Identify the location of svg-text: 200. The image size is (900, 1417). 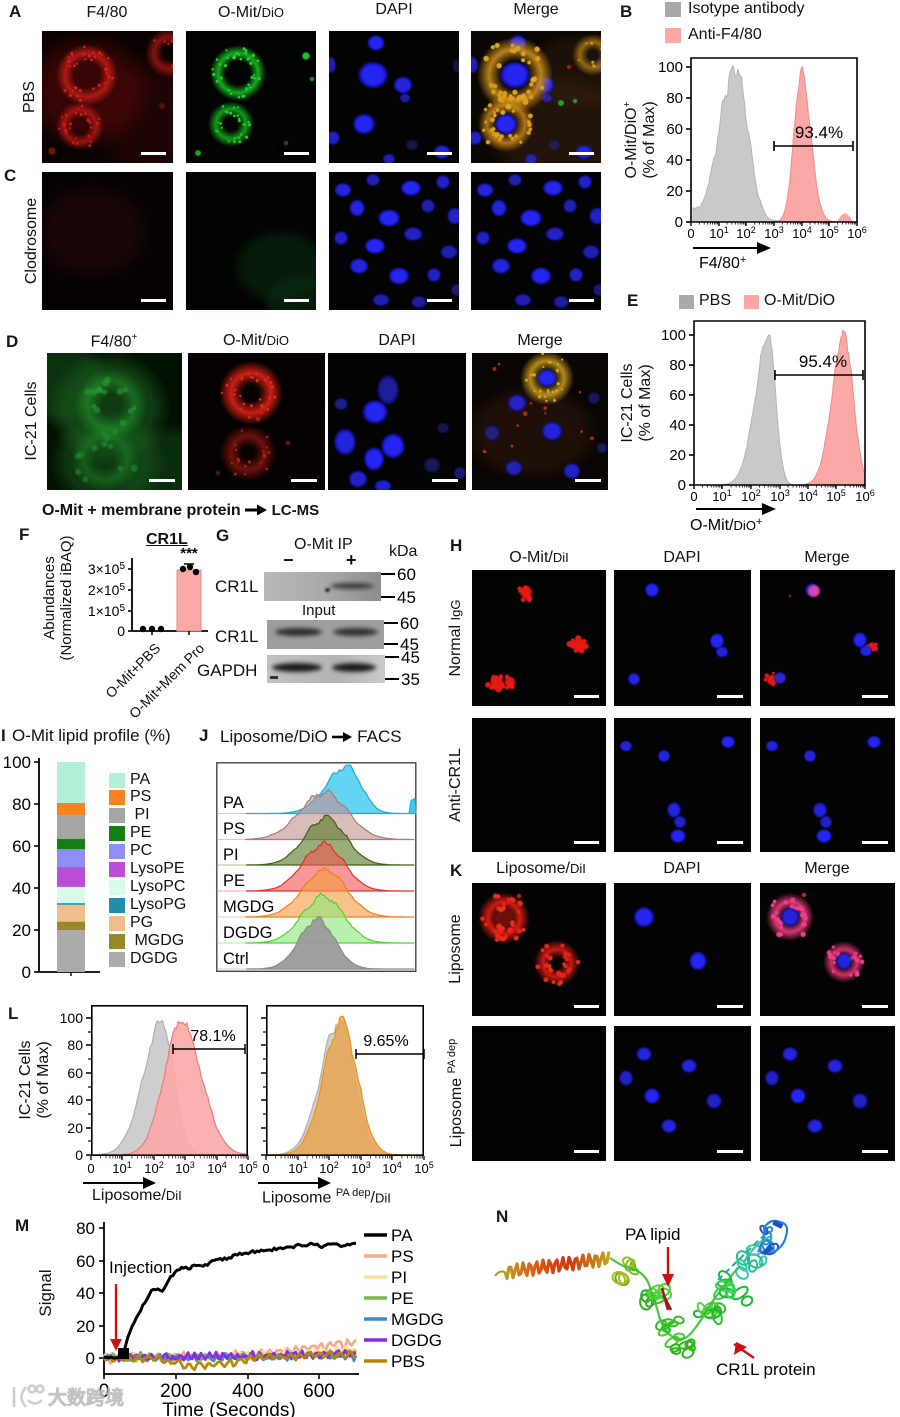
(176, 1391).